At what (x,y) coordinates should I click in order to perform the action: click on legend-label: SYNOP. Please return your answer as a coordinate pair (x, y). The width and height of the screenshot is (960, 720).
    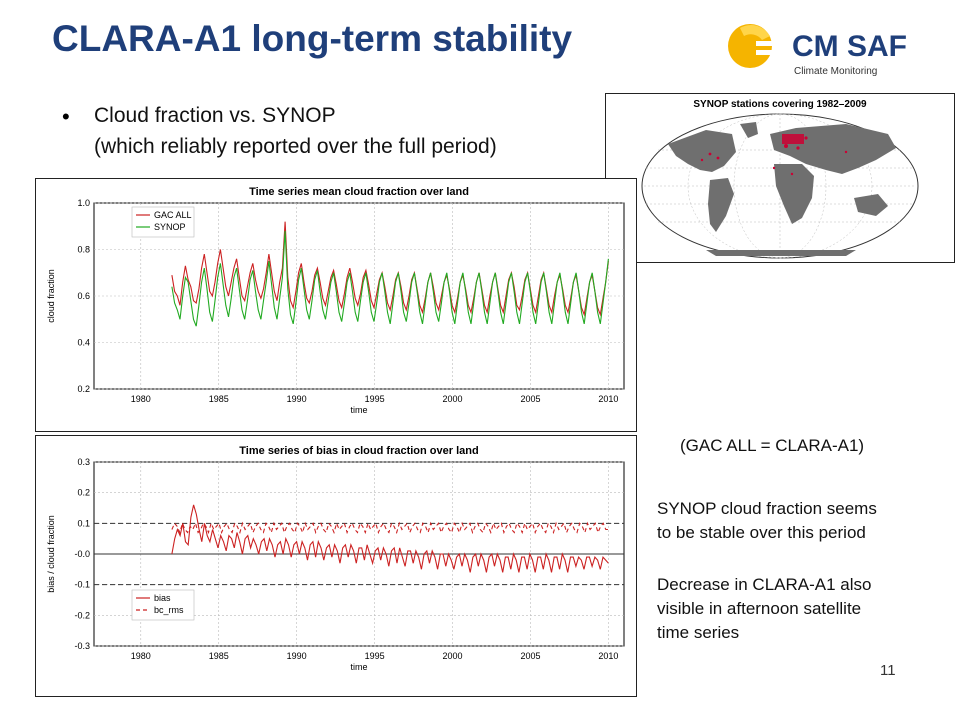
    Looking at the image, I should click on (170, 227).